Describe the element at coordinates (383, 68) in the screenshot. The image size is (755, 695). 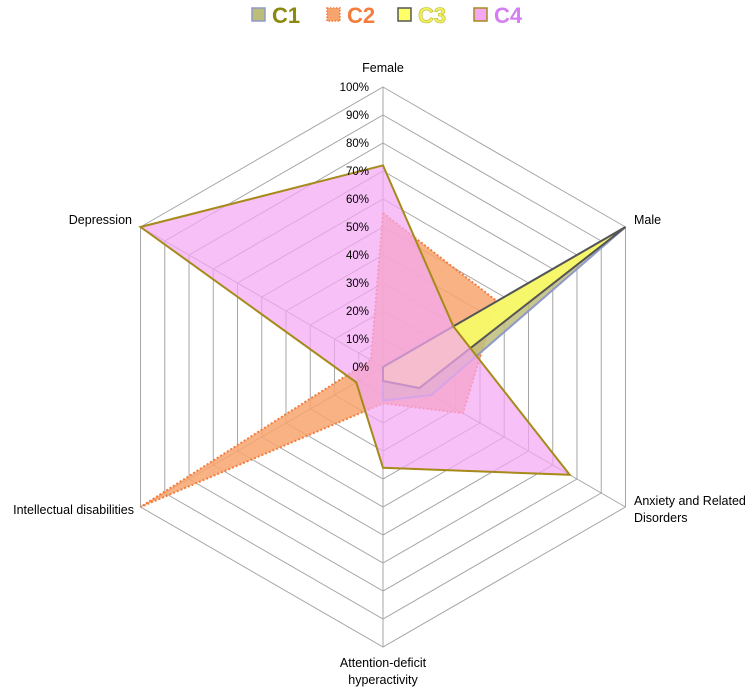
I see `category-label: Female` at that location.